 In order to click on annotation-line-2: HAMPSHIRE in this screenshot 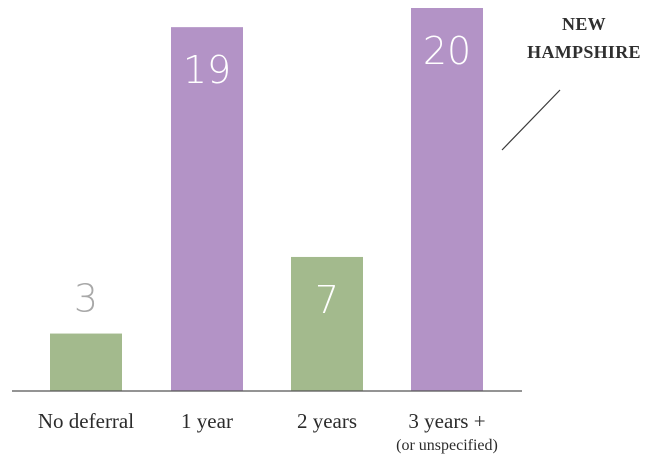, I will do `click(584, 52)`.